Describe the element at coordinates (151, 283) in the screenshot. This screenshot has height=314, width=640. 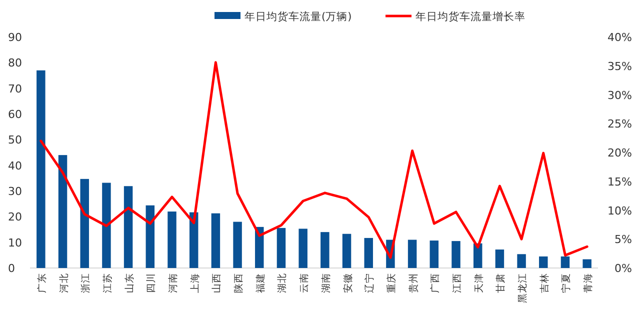
I see `x-tick-label: 四川` at that location.